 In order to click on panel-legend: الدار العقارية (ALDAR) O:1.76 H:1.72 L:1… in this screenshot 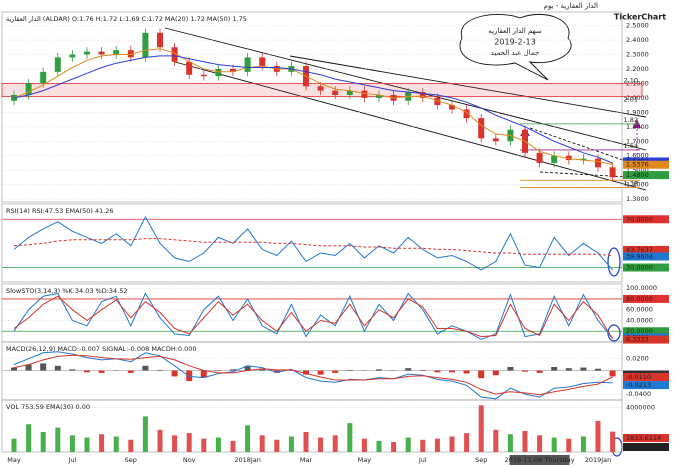, I will do `click(126, 19)`.